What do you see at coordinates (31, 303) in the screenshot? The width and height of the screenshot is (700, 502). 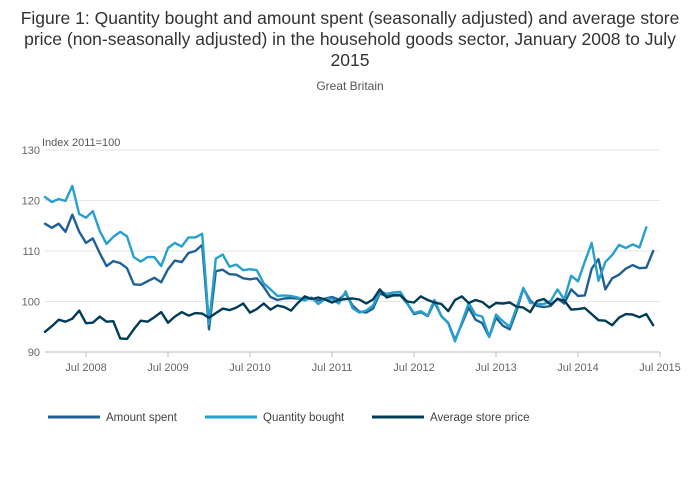 I see `y-tick-label: 100` at bounding box center [31, 303].